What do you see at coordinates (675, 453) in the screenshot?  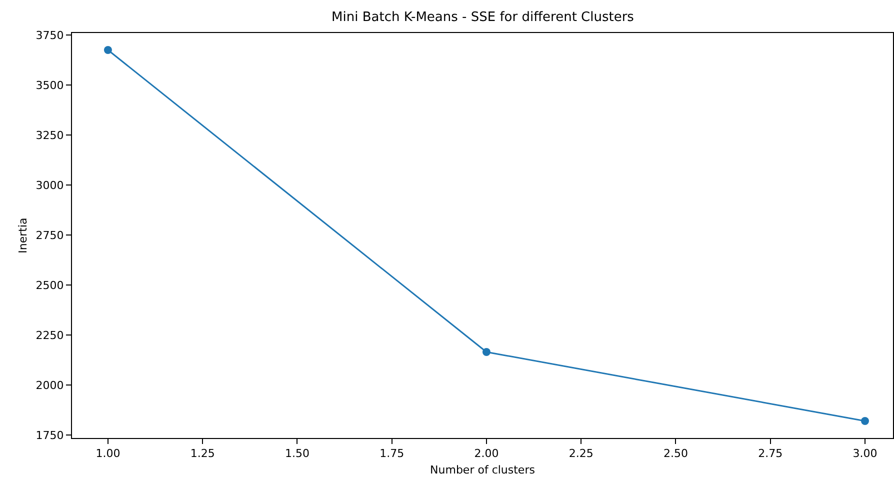 I see `x-tick-label: 2.50` at bounding box center [675, 453].